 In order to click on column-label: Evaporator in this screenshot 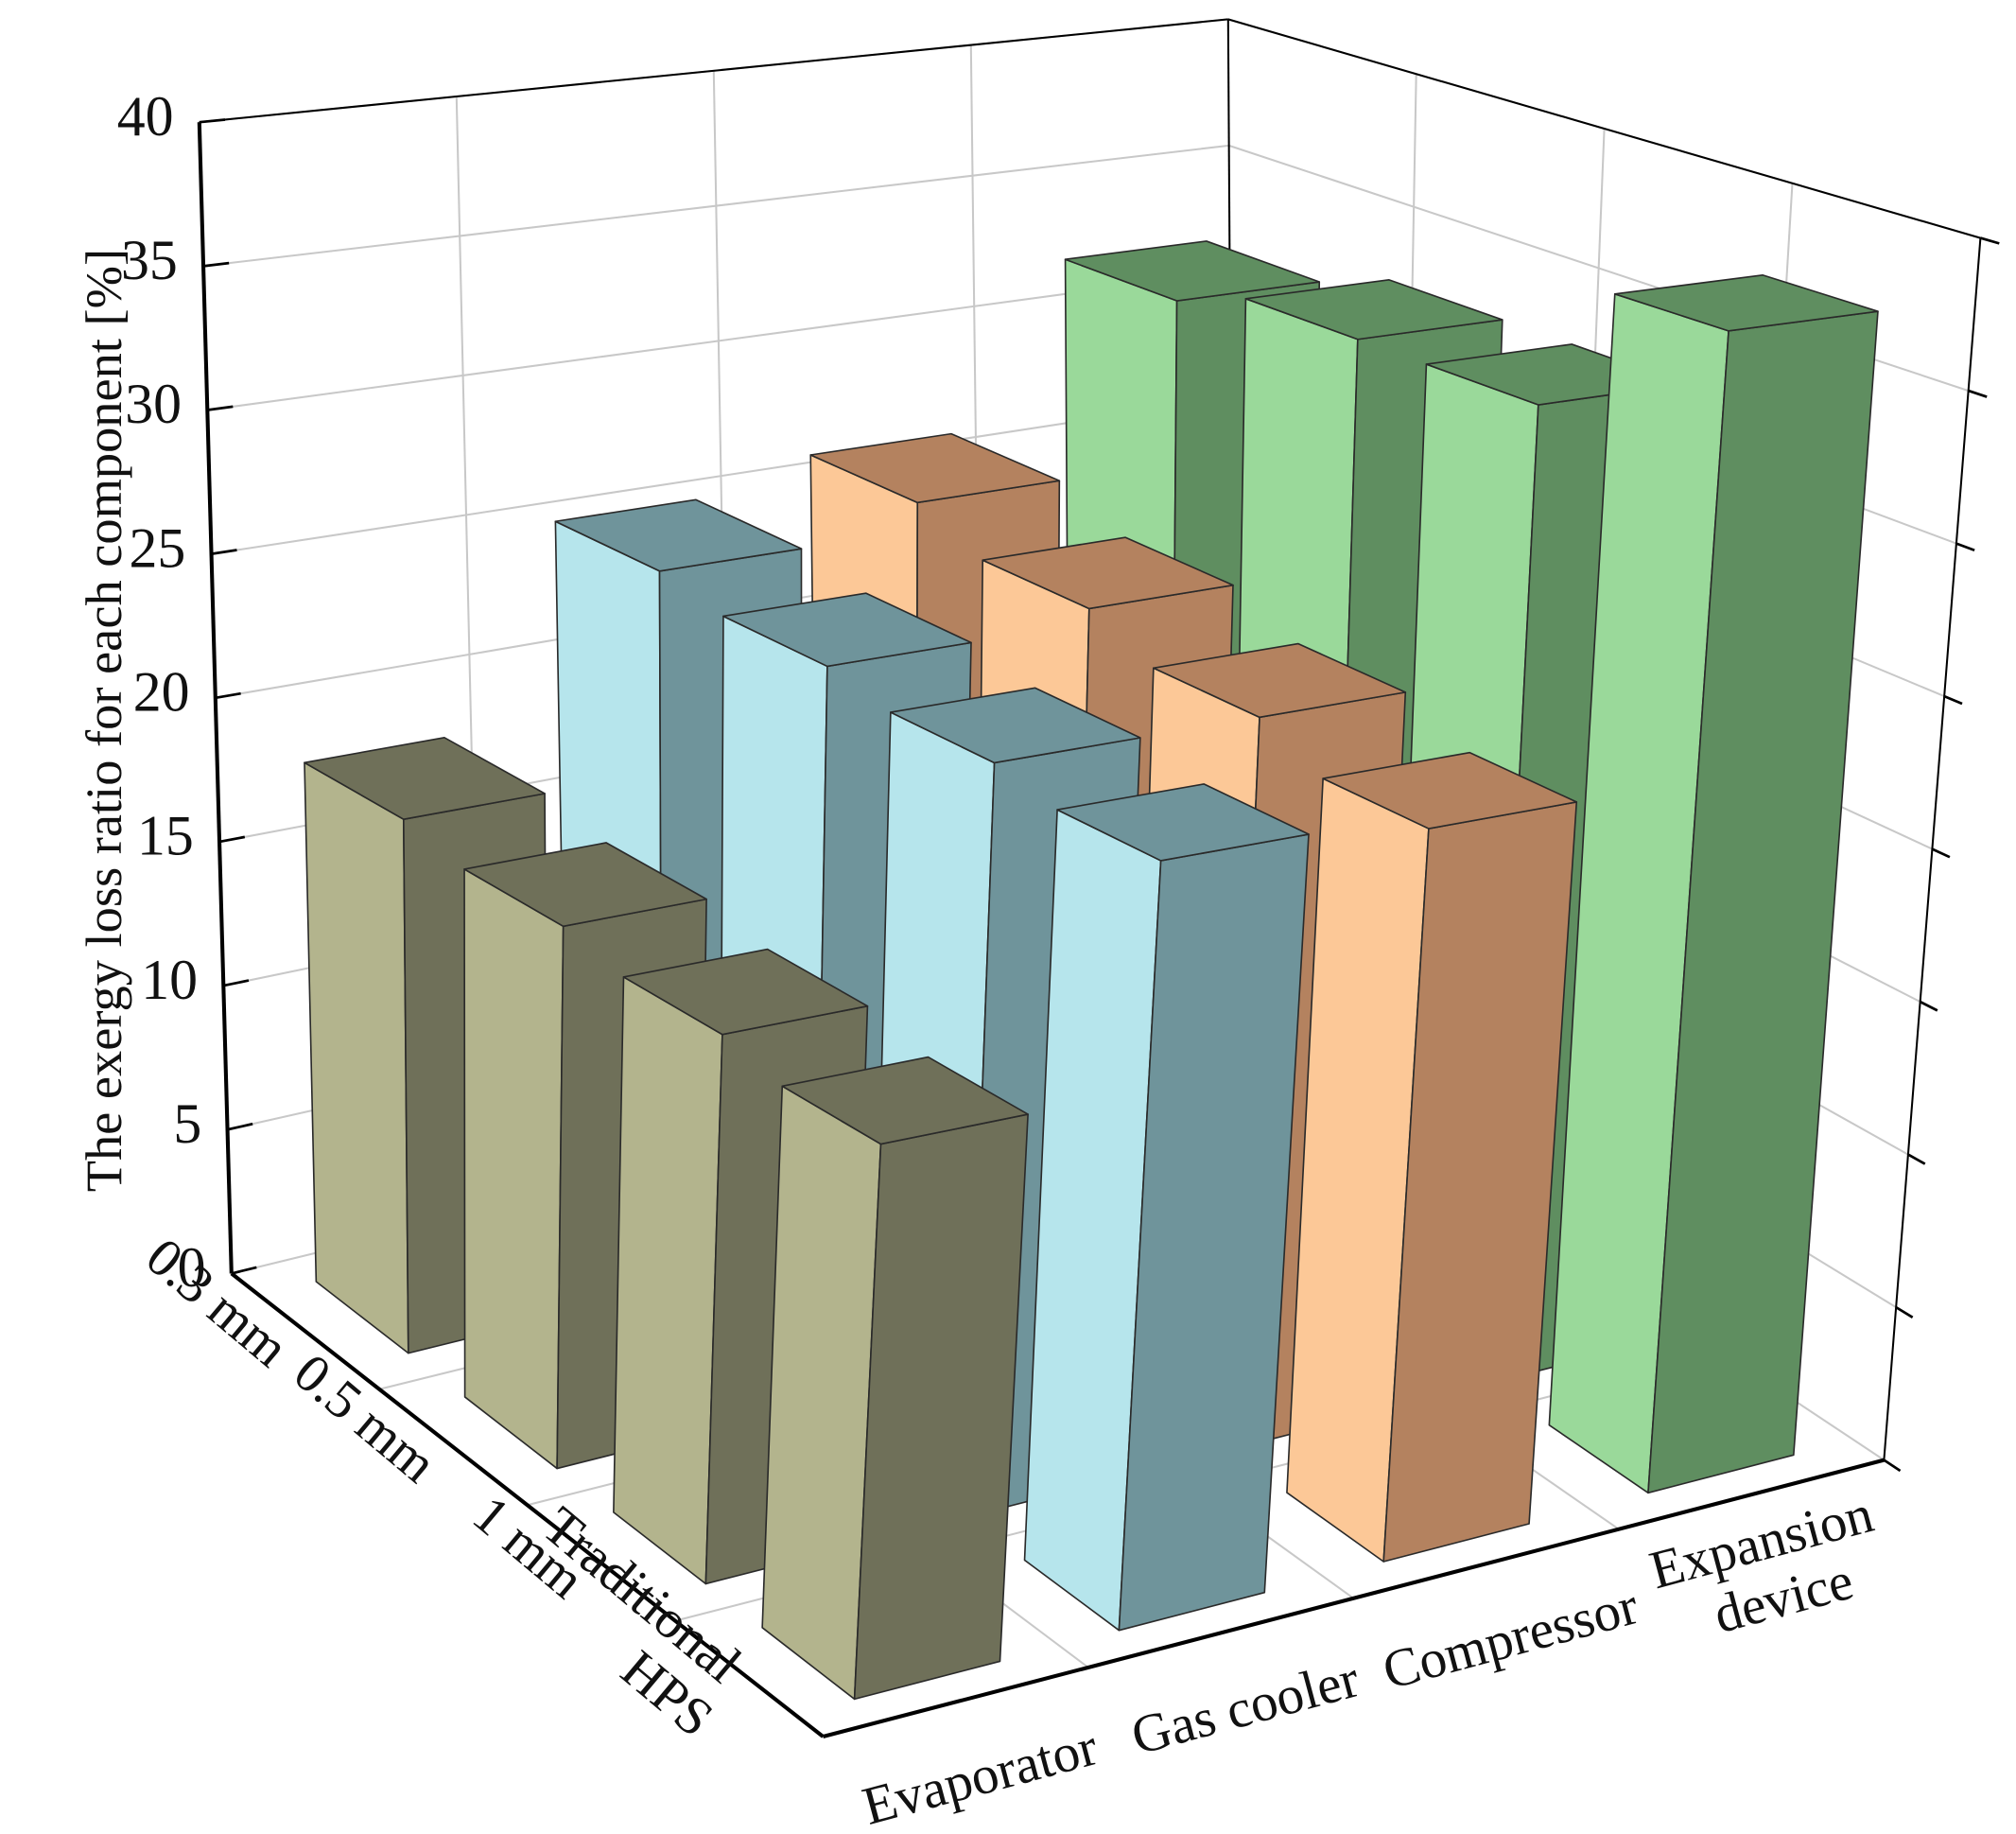, I will do `click(981, 1775)`.